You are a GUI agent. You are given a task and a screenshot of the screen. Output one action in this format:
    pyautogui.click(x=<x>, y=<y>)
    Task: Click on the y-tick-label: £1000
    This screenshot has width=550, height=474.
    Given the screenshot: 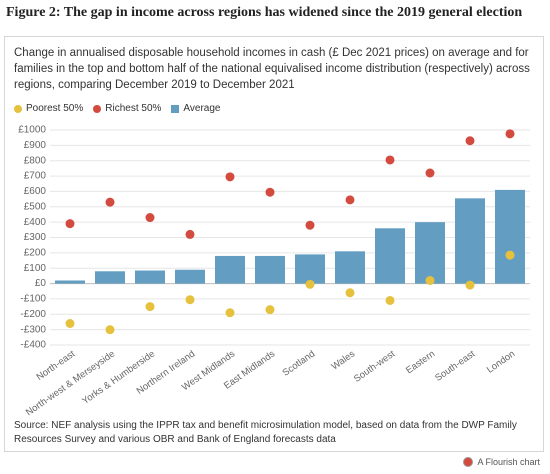 What is the action you would take?
    pyautogui.click(x=32, y=130)
    